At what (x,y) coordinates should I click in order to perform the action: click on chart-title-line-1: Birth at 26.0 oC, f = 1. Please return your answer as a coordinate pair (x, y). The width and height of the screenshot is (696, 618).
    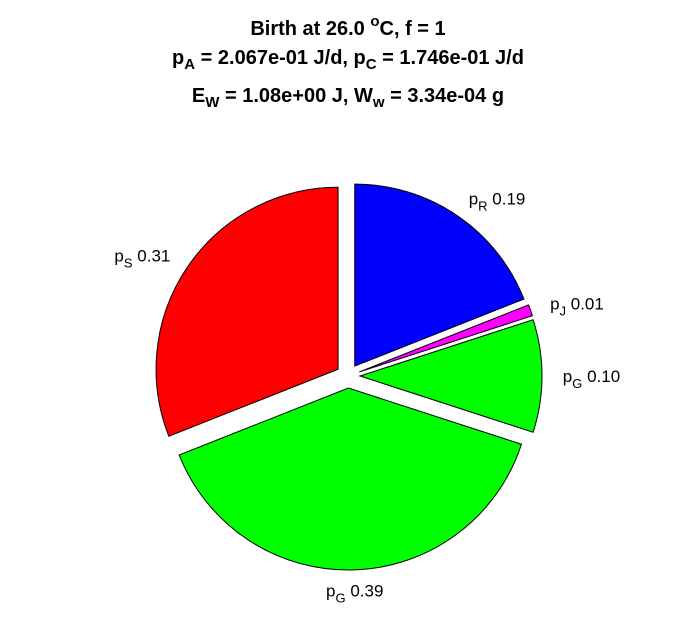
    Looking at the image, I should click on (348, 26).